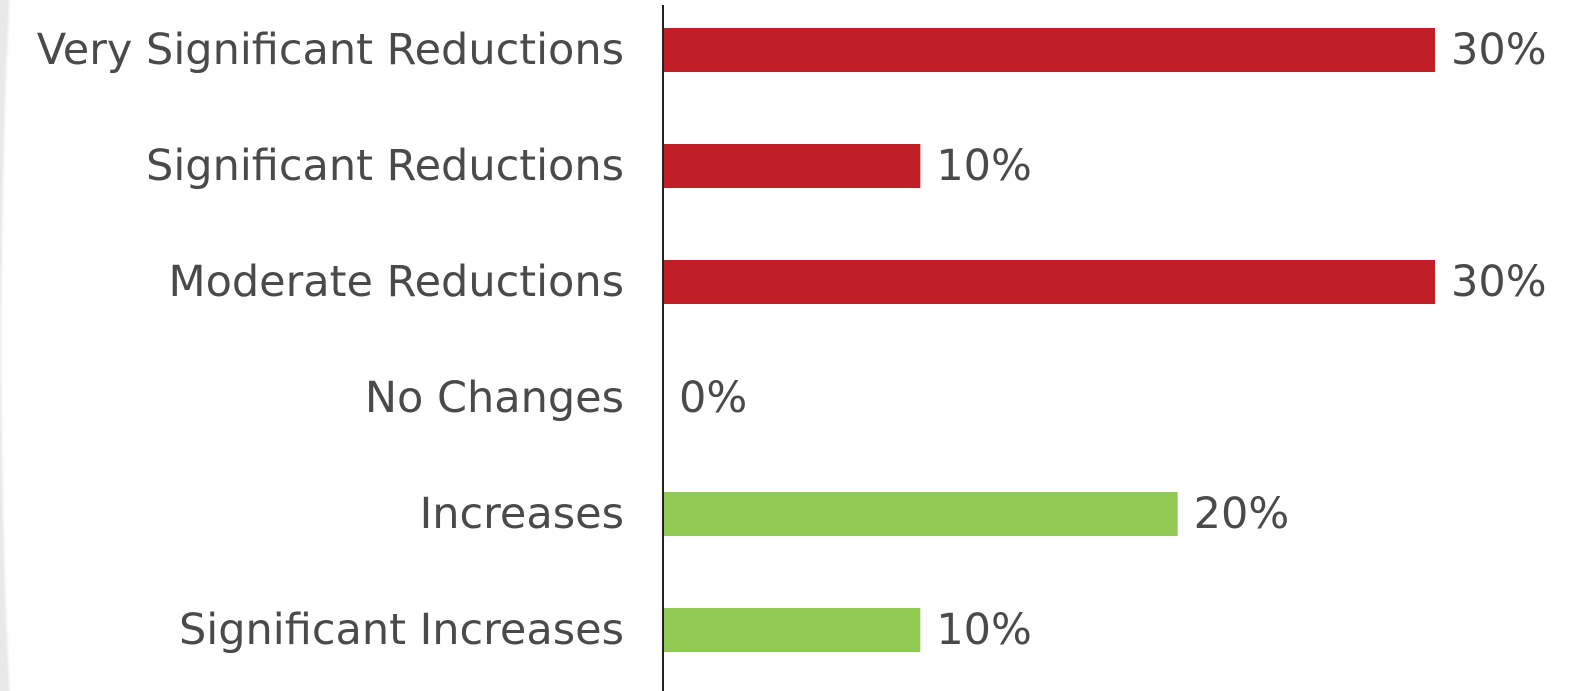 The width and height of the screenshot is (1580, 691). Describe the element at coordinates (522, 514) in the screenshot. I see `category-label: Increases` at that location.